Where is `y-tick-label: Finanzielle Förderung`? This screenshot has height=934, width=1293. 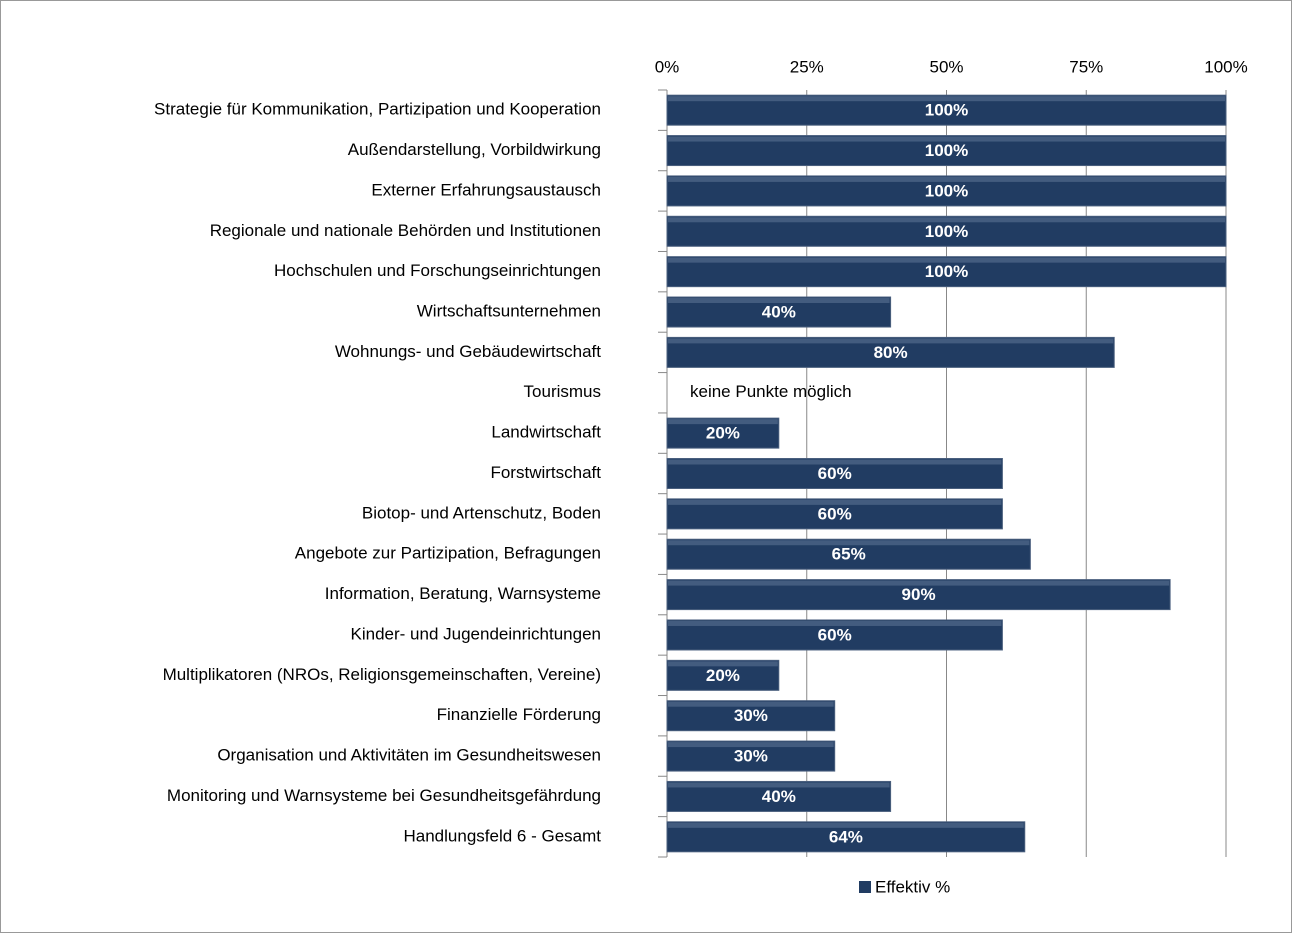
y-tick-label: Finanzielle Förderung is located at coordinates (519, 714).